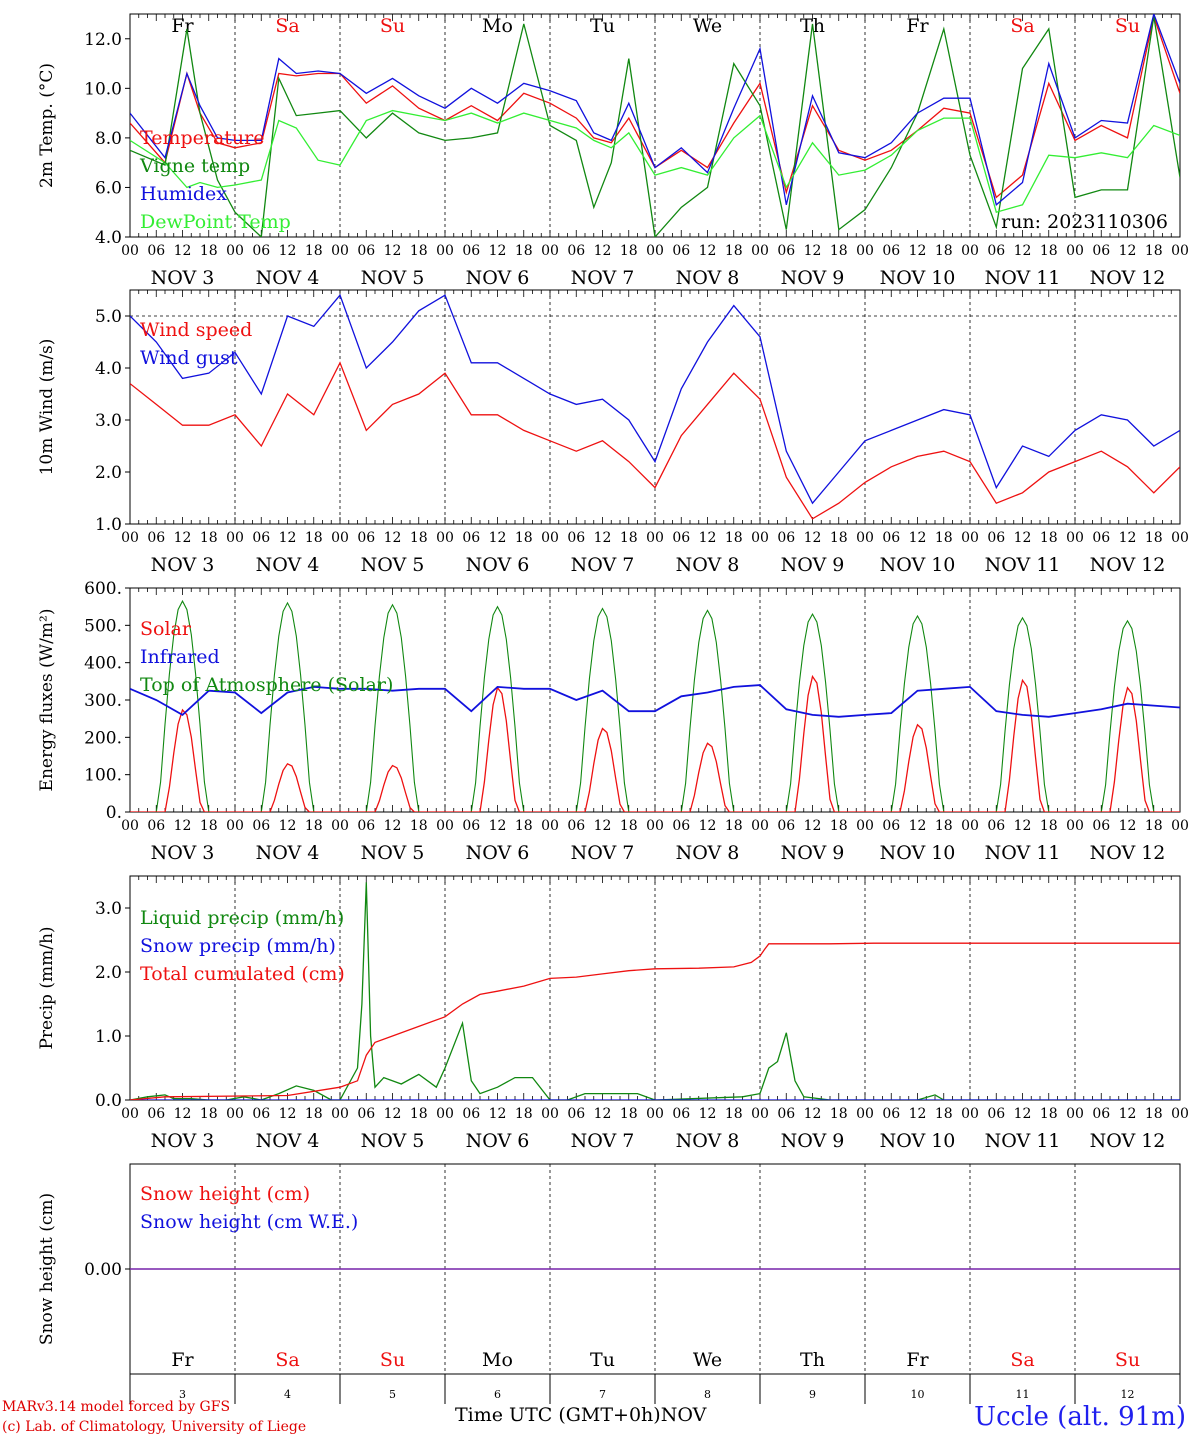 Image resolution: width=1194 pixels, height=1440 pixels. I want to click on day-number-label: 11, so click(1023, 1394).